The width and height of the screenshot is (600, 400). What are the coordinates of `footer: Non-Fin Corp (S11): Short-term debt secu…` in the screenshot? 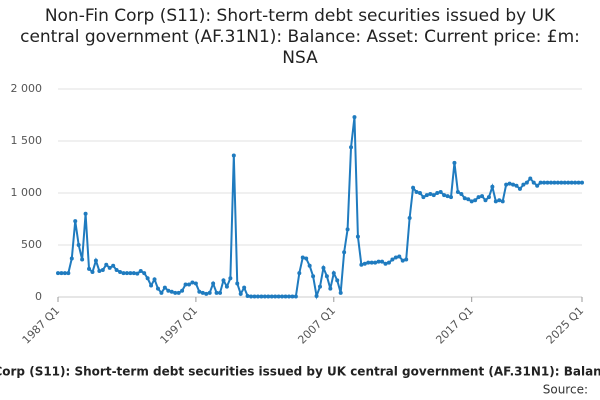 It's located at (300, 372).